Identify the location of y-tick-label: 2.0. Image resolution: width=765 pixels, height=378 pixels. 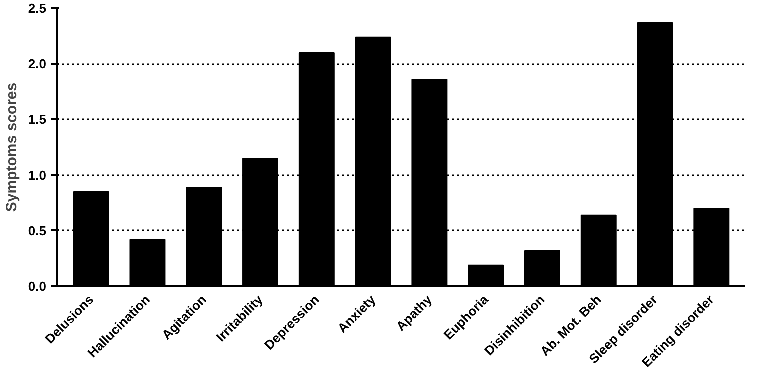
(37, 64).